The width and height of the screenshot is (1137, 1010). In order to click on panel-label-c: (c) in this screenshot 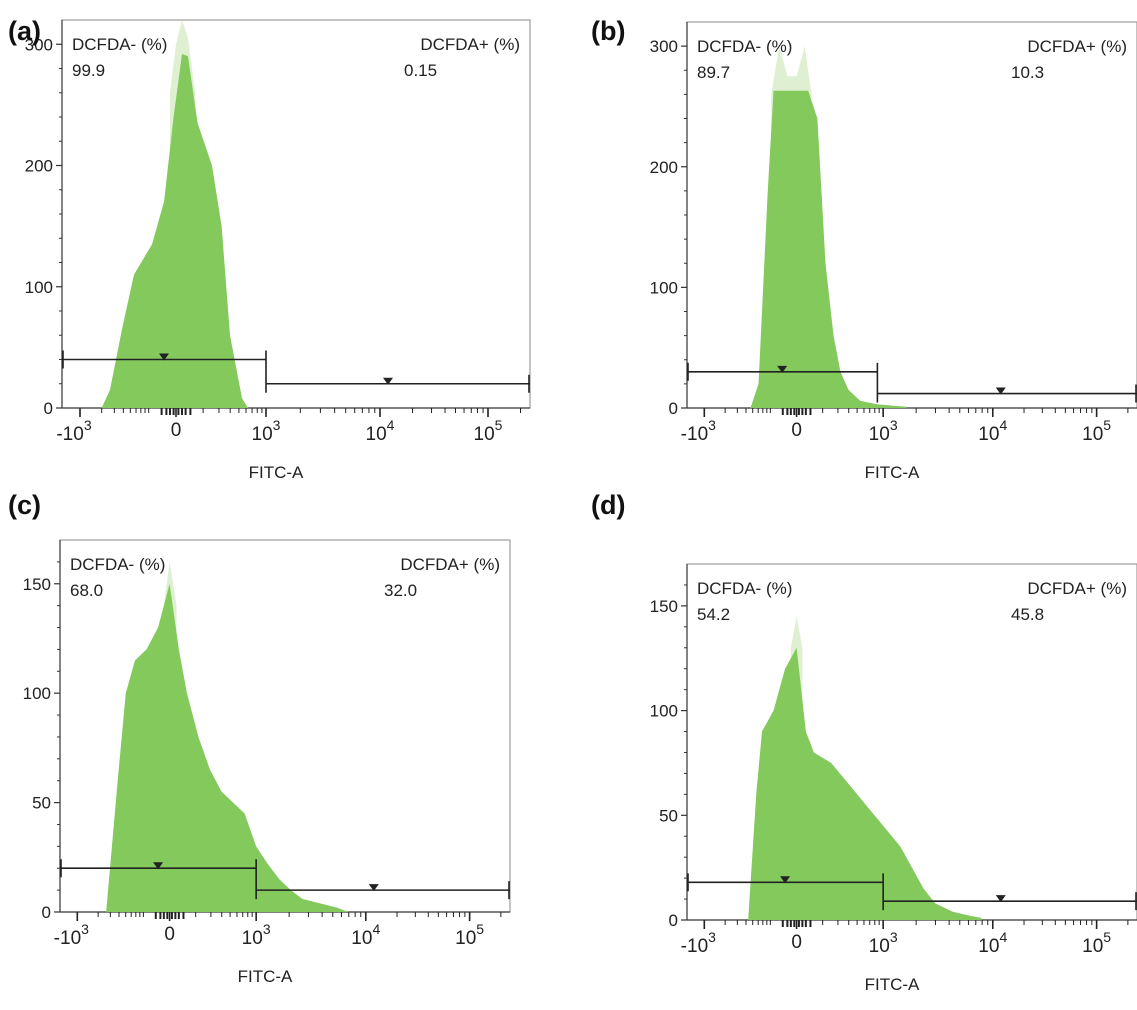, I will do `click(24, 505)`.